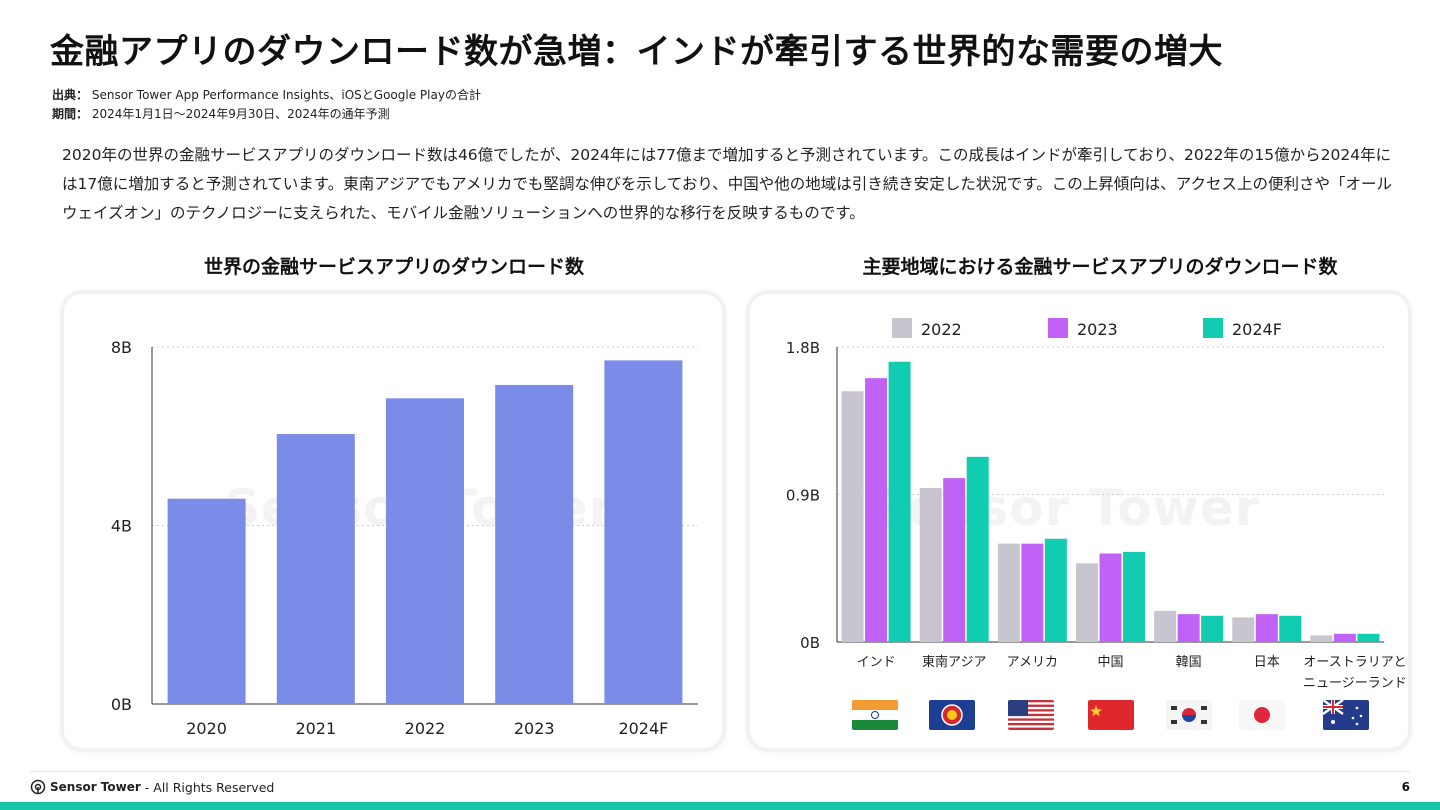  Describe the element at coordinates (1405, 787) in the screenshot. I see `page-number: 6` at that location.